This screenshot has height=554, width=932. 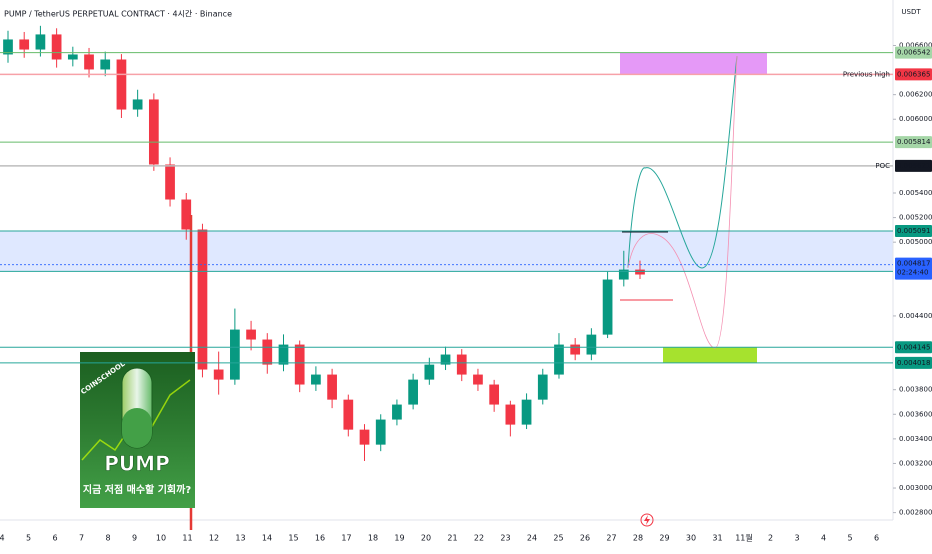 I want to click on x-tick-label: 10, so click(x=161, y=538).